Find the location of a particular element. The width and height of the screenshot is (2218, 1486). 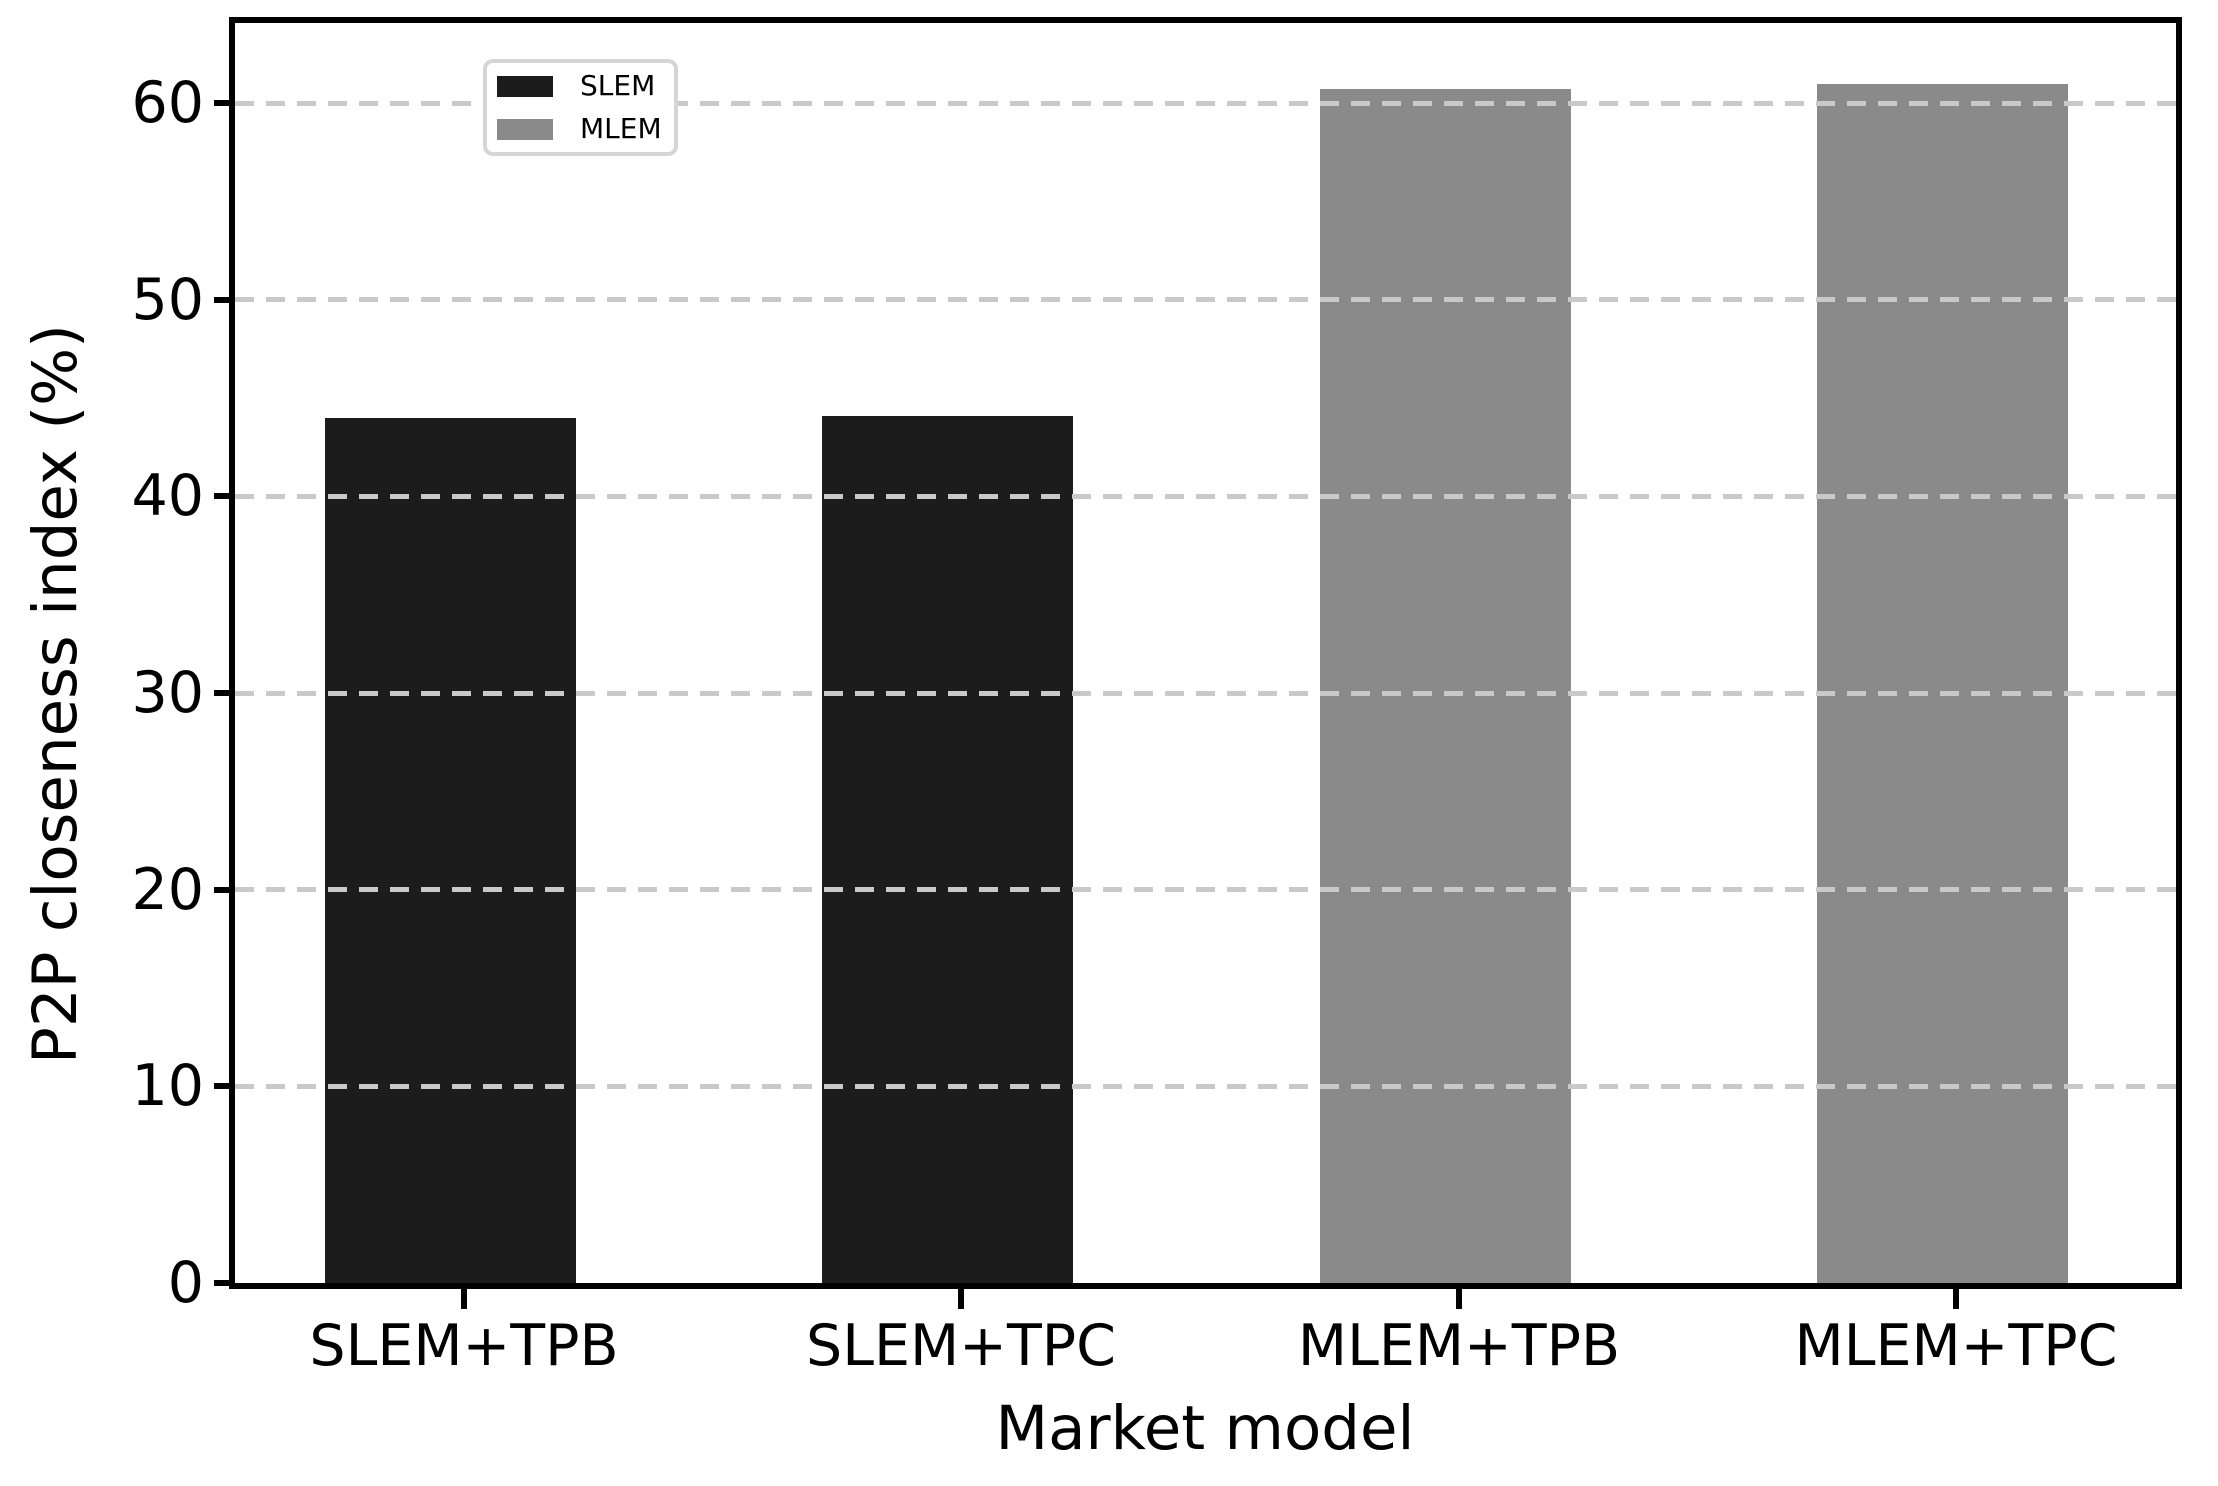

bar-slem-tpb is located at coordinates (450, 850).